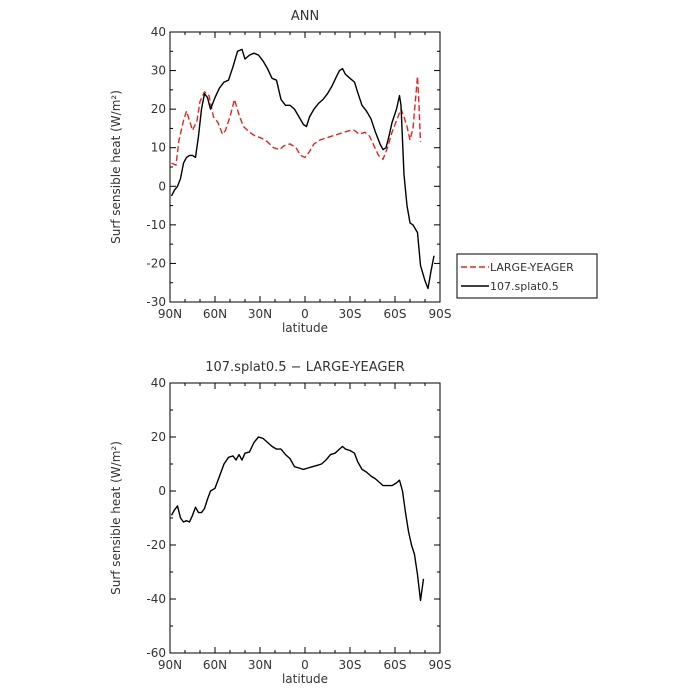  Describe the element at coordinates (305, 16) in the screenshot. I see `chart-title: ANN` at that location.